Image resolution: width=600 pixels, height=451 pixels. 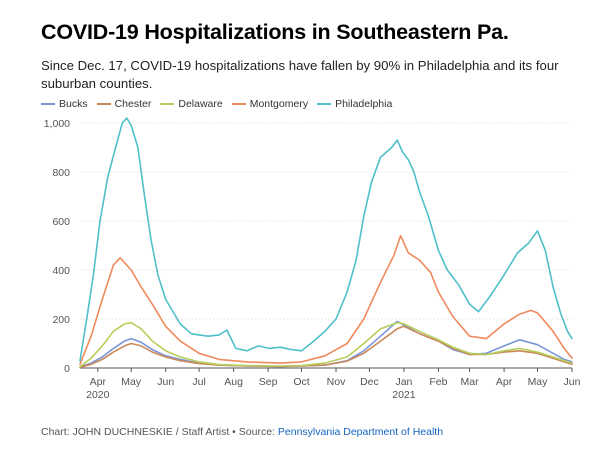 I want to click on x-tick-year-label: 2021, so click(x=404, y=395).